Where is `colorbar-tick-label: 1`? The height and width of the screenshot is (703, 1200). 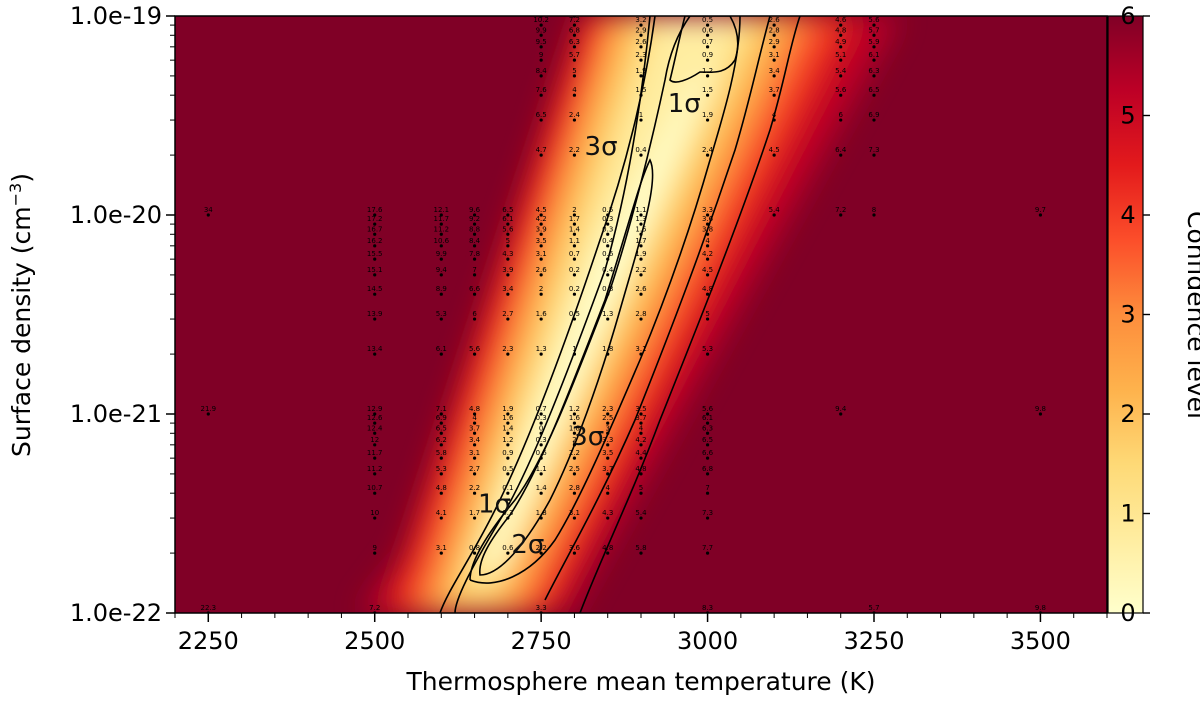 colorbar-tick-label: 1 is located at coordinates (1127, 514).